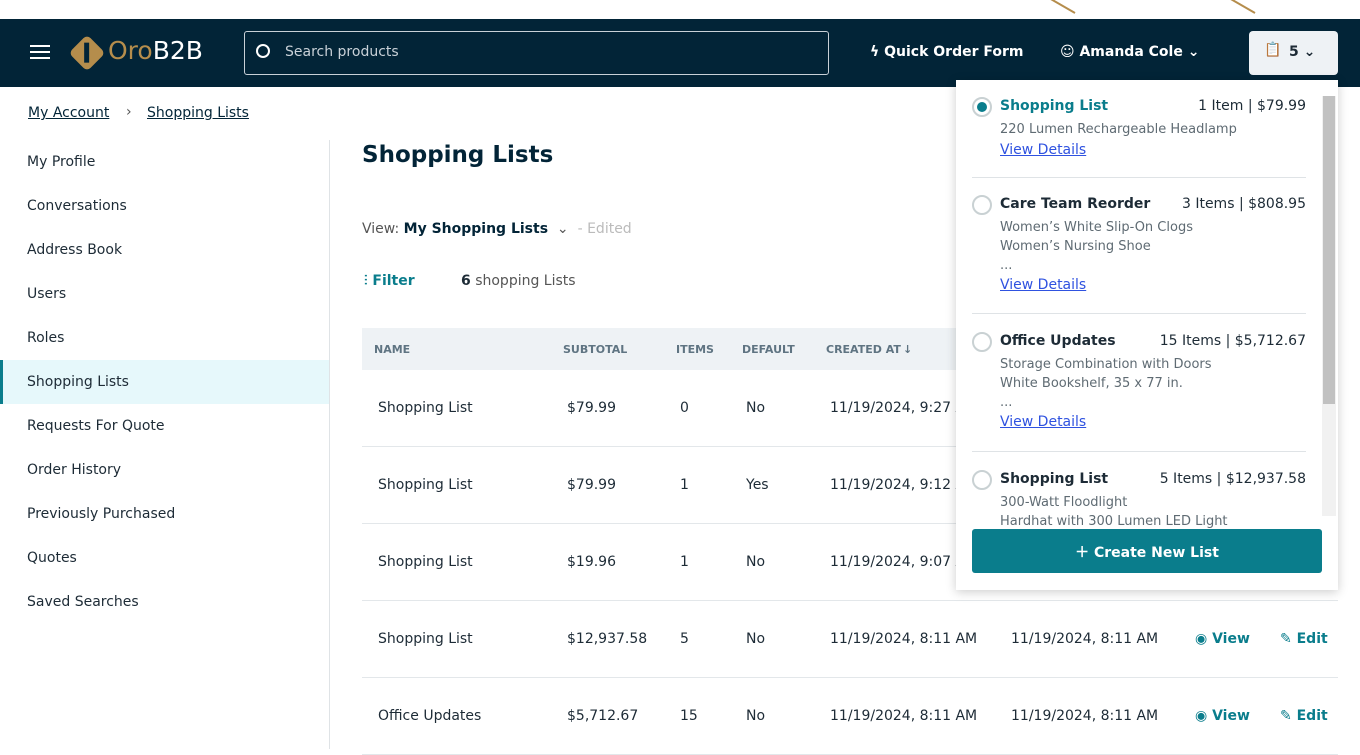 This screenshot has width=1360, height=755. I want to click on product-line: White Bookshelf, 35 x 77 in., so click(1091, 383).